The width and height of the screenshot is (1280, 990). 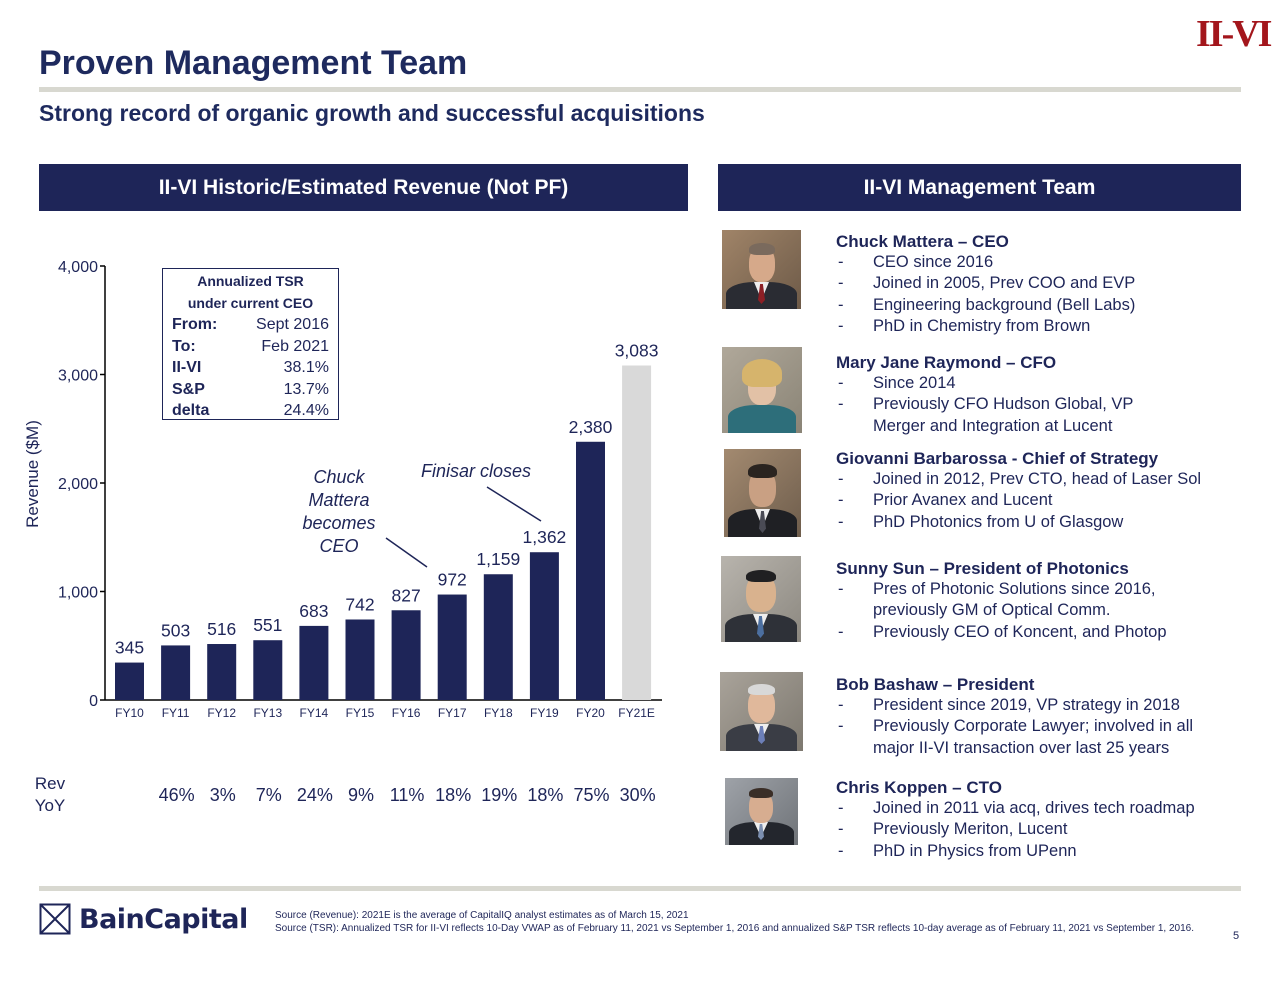 I want to click on tsr-row-label: delta, so click(x=191, y=410).